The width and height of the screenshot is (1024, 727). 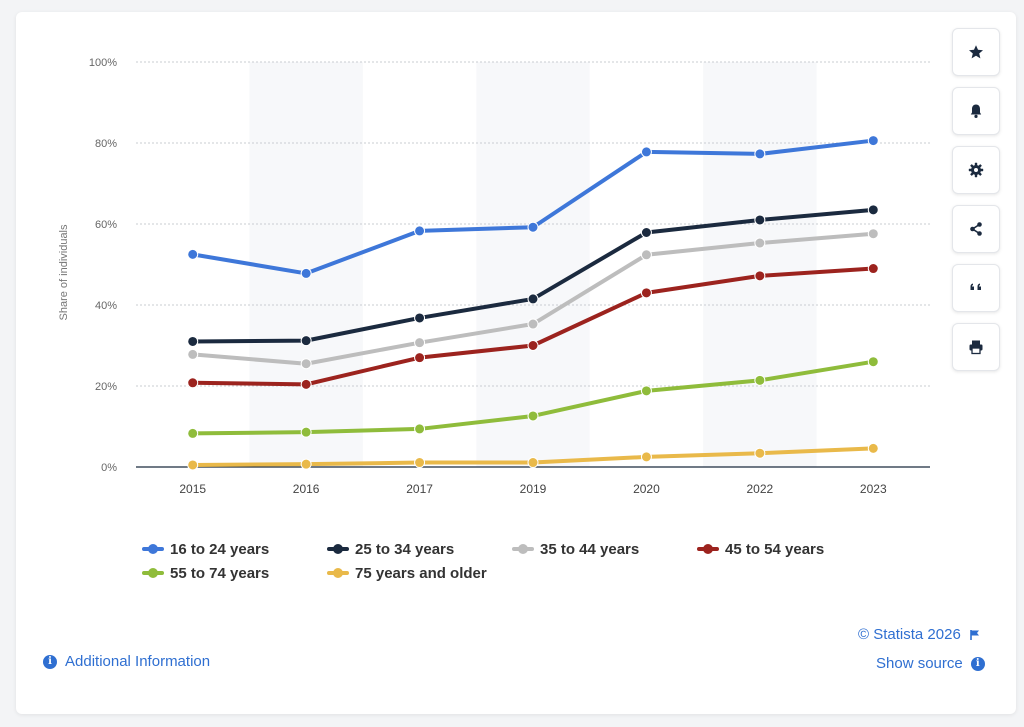 What do you see at coordinates (106, 225) in the screenshot?
I see `y-tick-label: 60%` at bounding box center [106, 225].